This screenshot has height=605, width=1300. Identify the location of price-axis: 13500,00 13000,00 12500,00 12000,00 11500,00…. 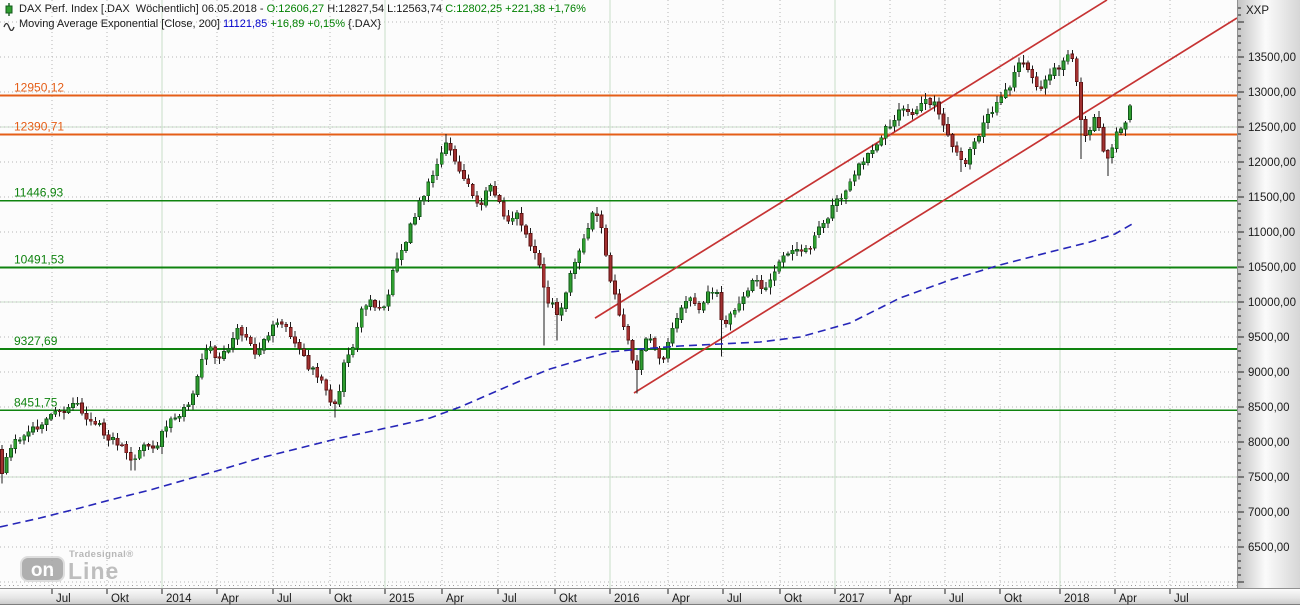
(1268, 294).